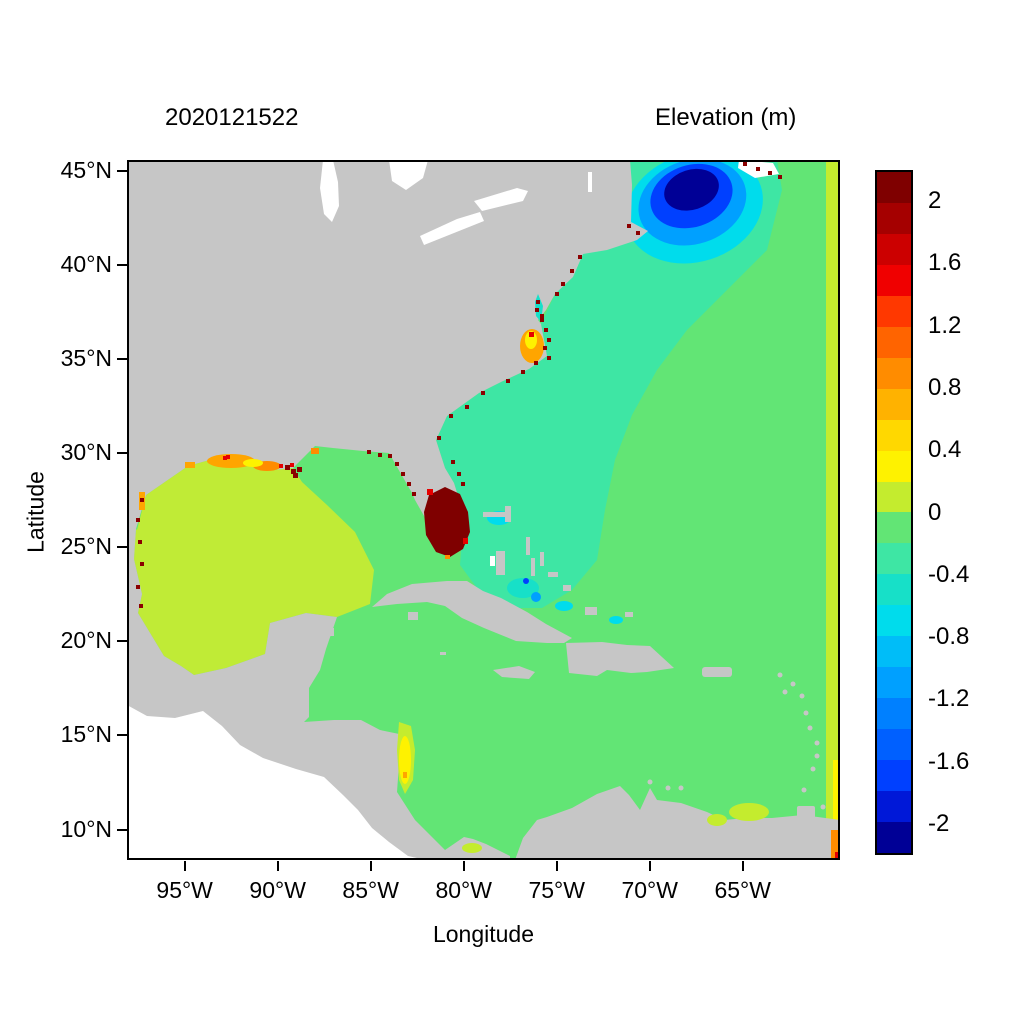 The height and width of the screenshot is (1024, 1024). I want to click on colorbar-blocks, so click(894, 512).